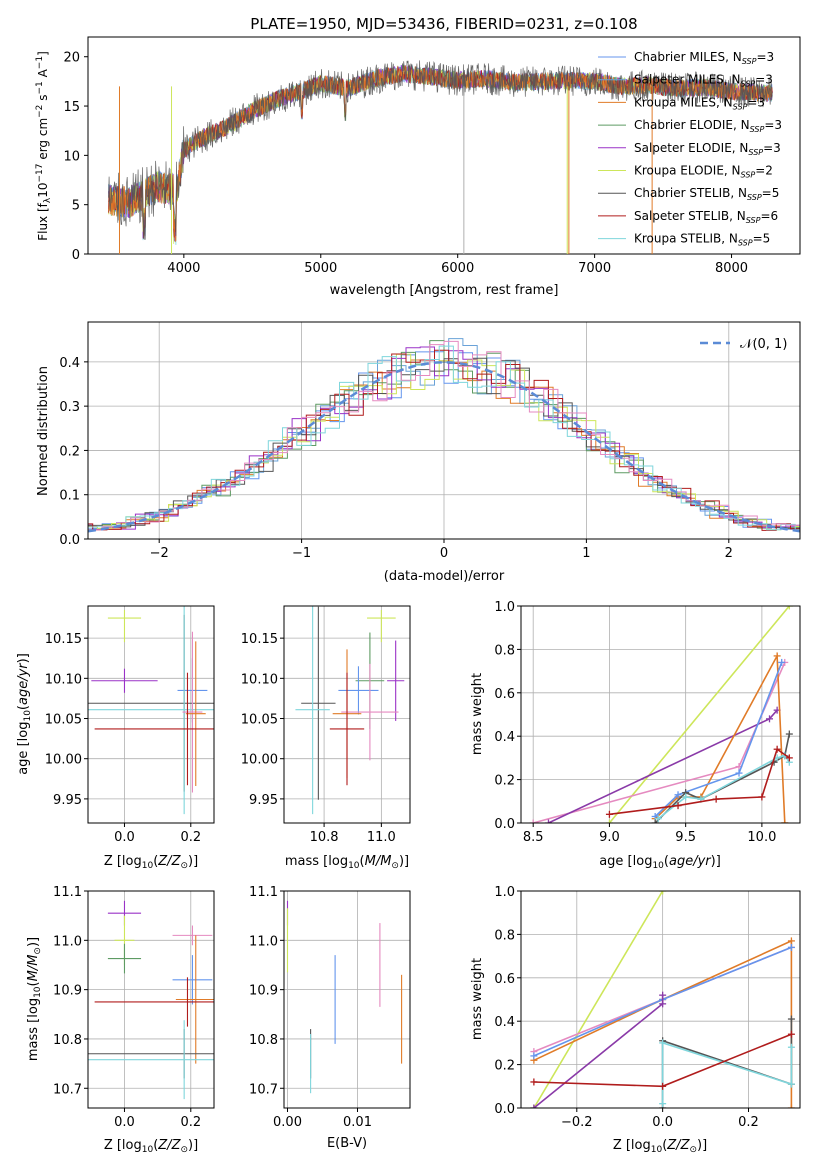 The image size is (819, 1170). I want to click on p-mwZ-ytick-label-4: 0.8, so click(504, 935).